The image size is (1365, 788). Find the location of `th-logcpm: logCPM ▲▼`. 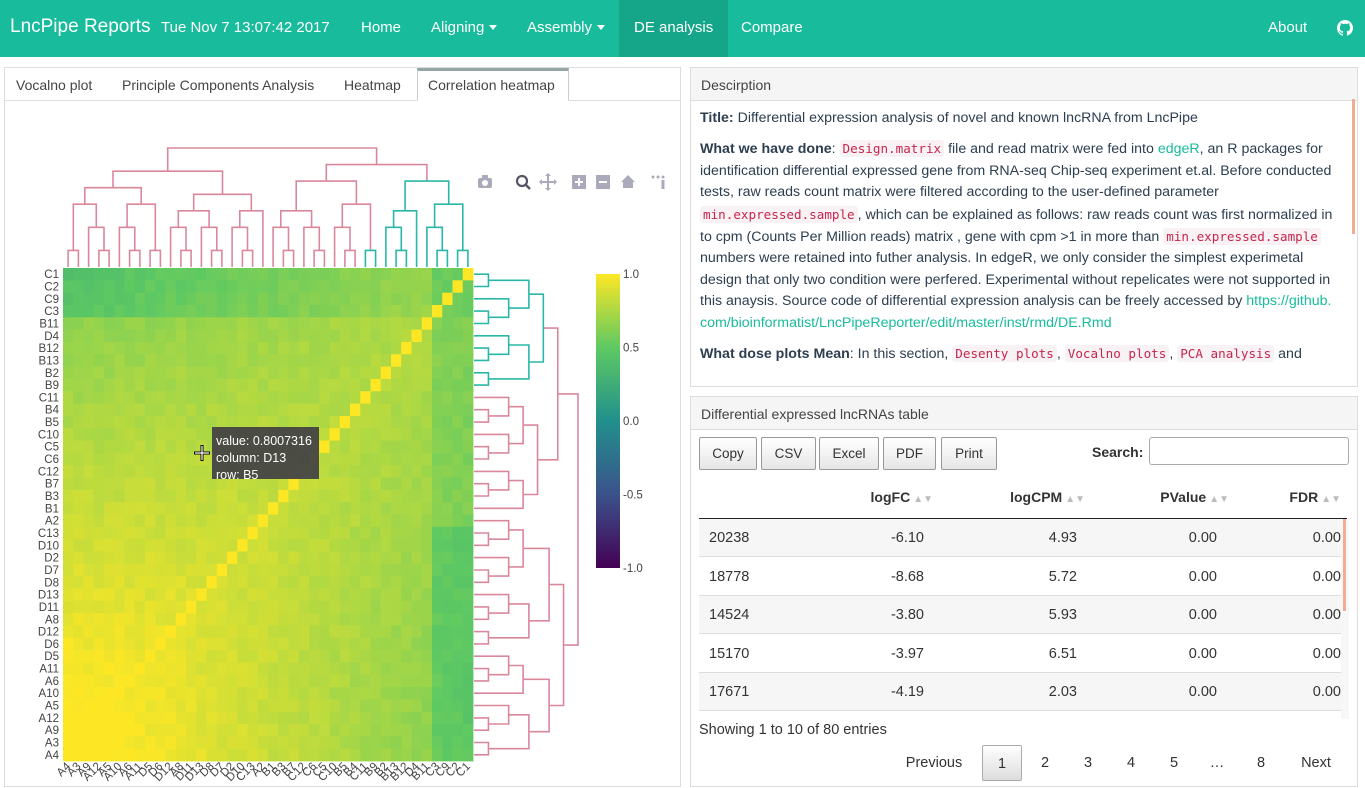

th-logcpm: logCPM ▲▼ is located at coordinates (1042, 499).